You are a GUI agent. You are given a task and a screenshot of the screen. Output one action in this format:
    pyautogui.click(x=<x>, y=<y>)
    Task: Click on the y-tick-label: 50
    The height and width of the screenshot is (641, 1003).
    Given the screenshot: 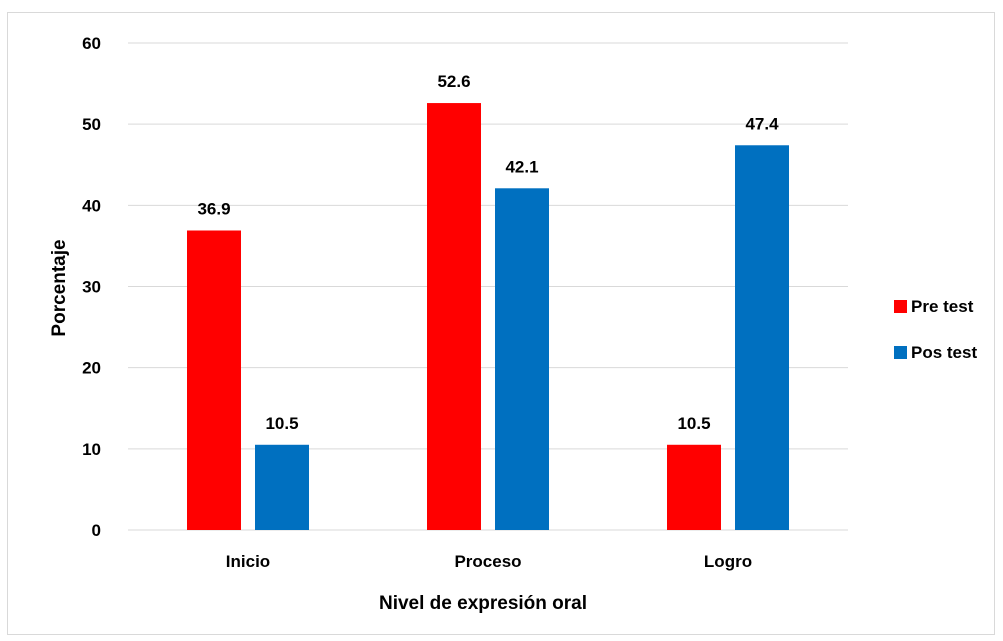 What is the action you would take?
    pyautogui.click(x=91, y=124)
    